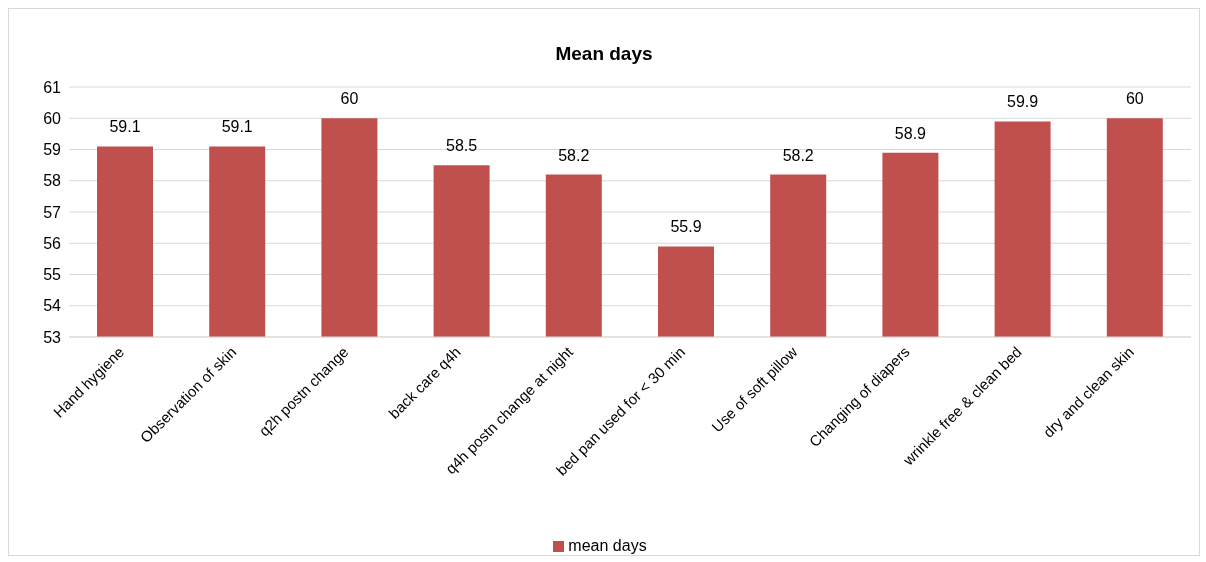  Describe the element at coordinates (52, 181) in the screenshot. I see `y-tick-label: 58` at that location.